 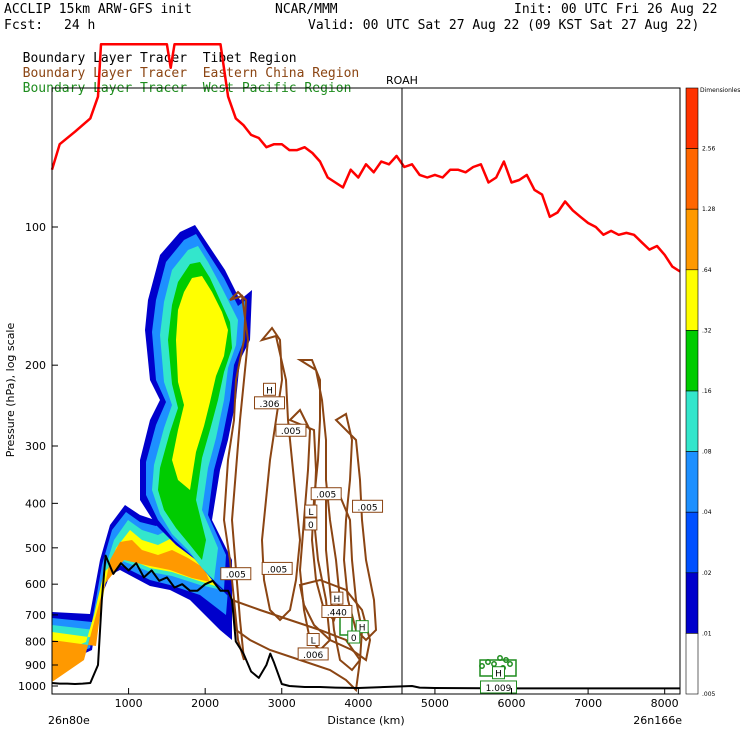 What do you see at coordinates (35, 227) in the screenshot?
I see `y-tick-label: 100` at bounding box center [35, 227].